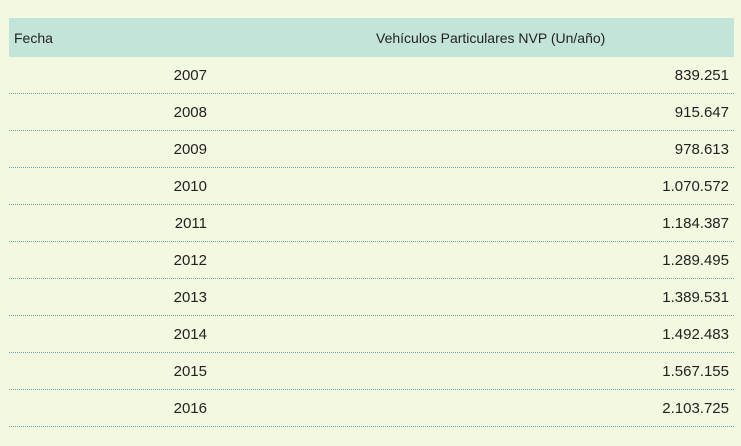 This screenshot has width=741, height=446. What do you see at coordinates (190, 260) in the screenshot?
I see `year-cell: 2012` at bounding box center [190, 260].